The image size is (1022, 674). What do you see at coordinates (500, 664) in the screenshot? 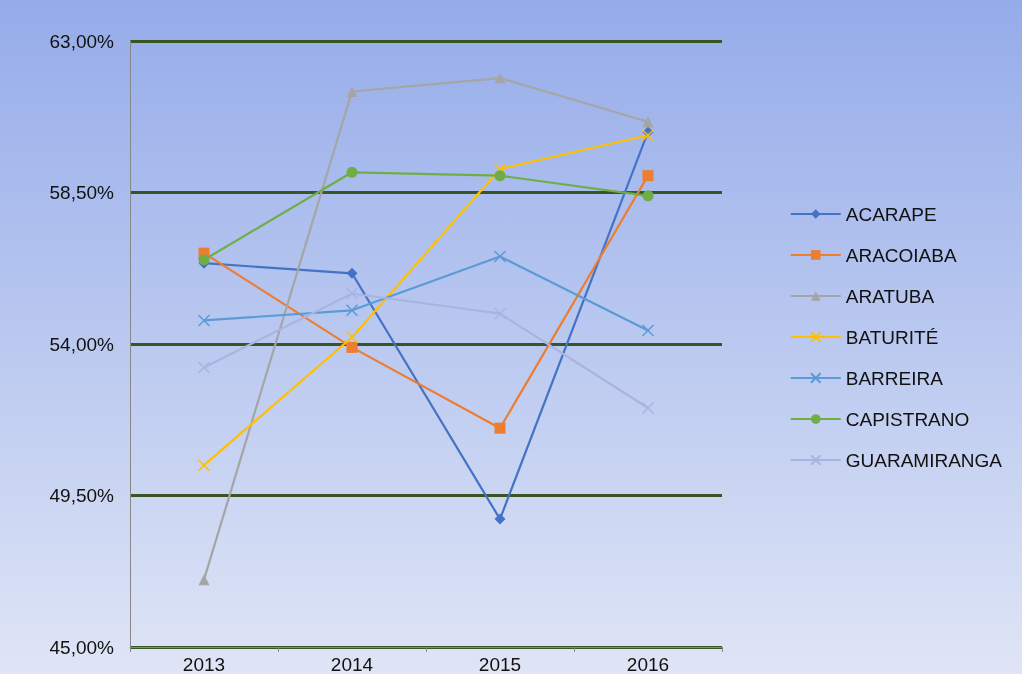
I see `x-tick-label: 2015` at bounding box center [500, 664].